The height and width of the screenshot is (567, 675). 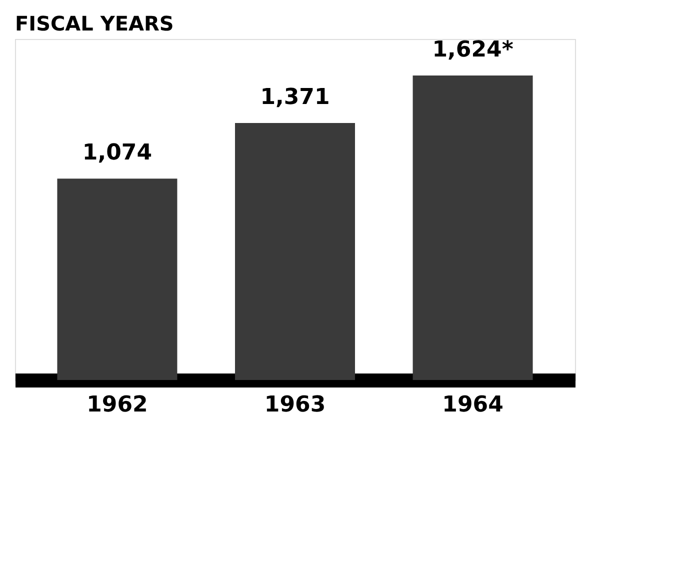 I want to click on x-tick-label: 1964, so click(x=473, y=405).